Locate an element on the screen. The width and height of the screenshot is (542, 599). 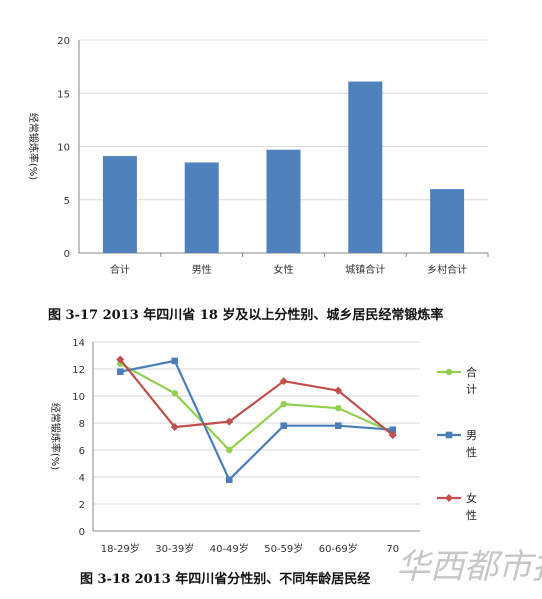
y-tick-label: 20 is located at coordinates (63, 41).